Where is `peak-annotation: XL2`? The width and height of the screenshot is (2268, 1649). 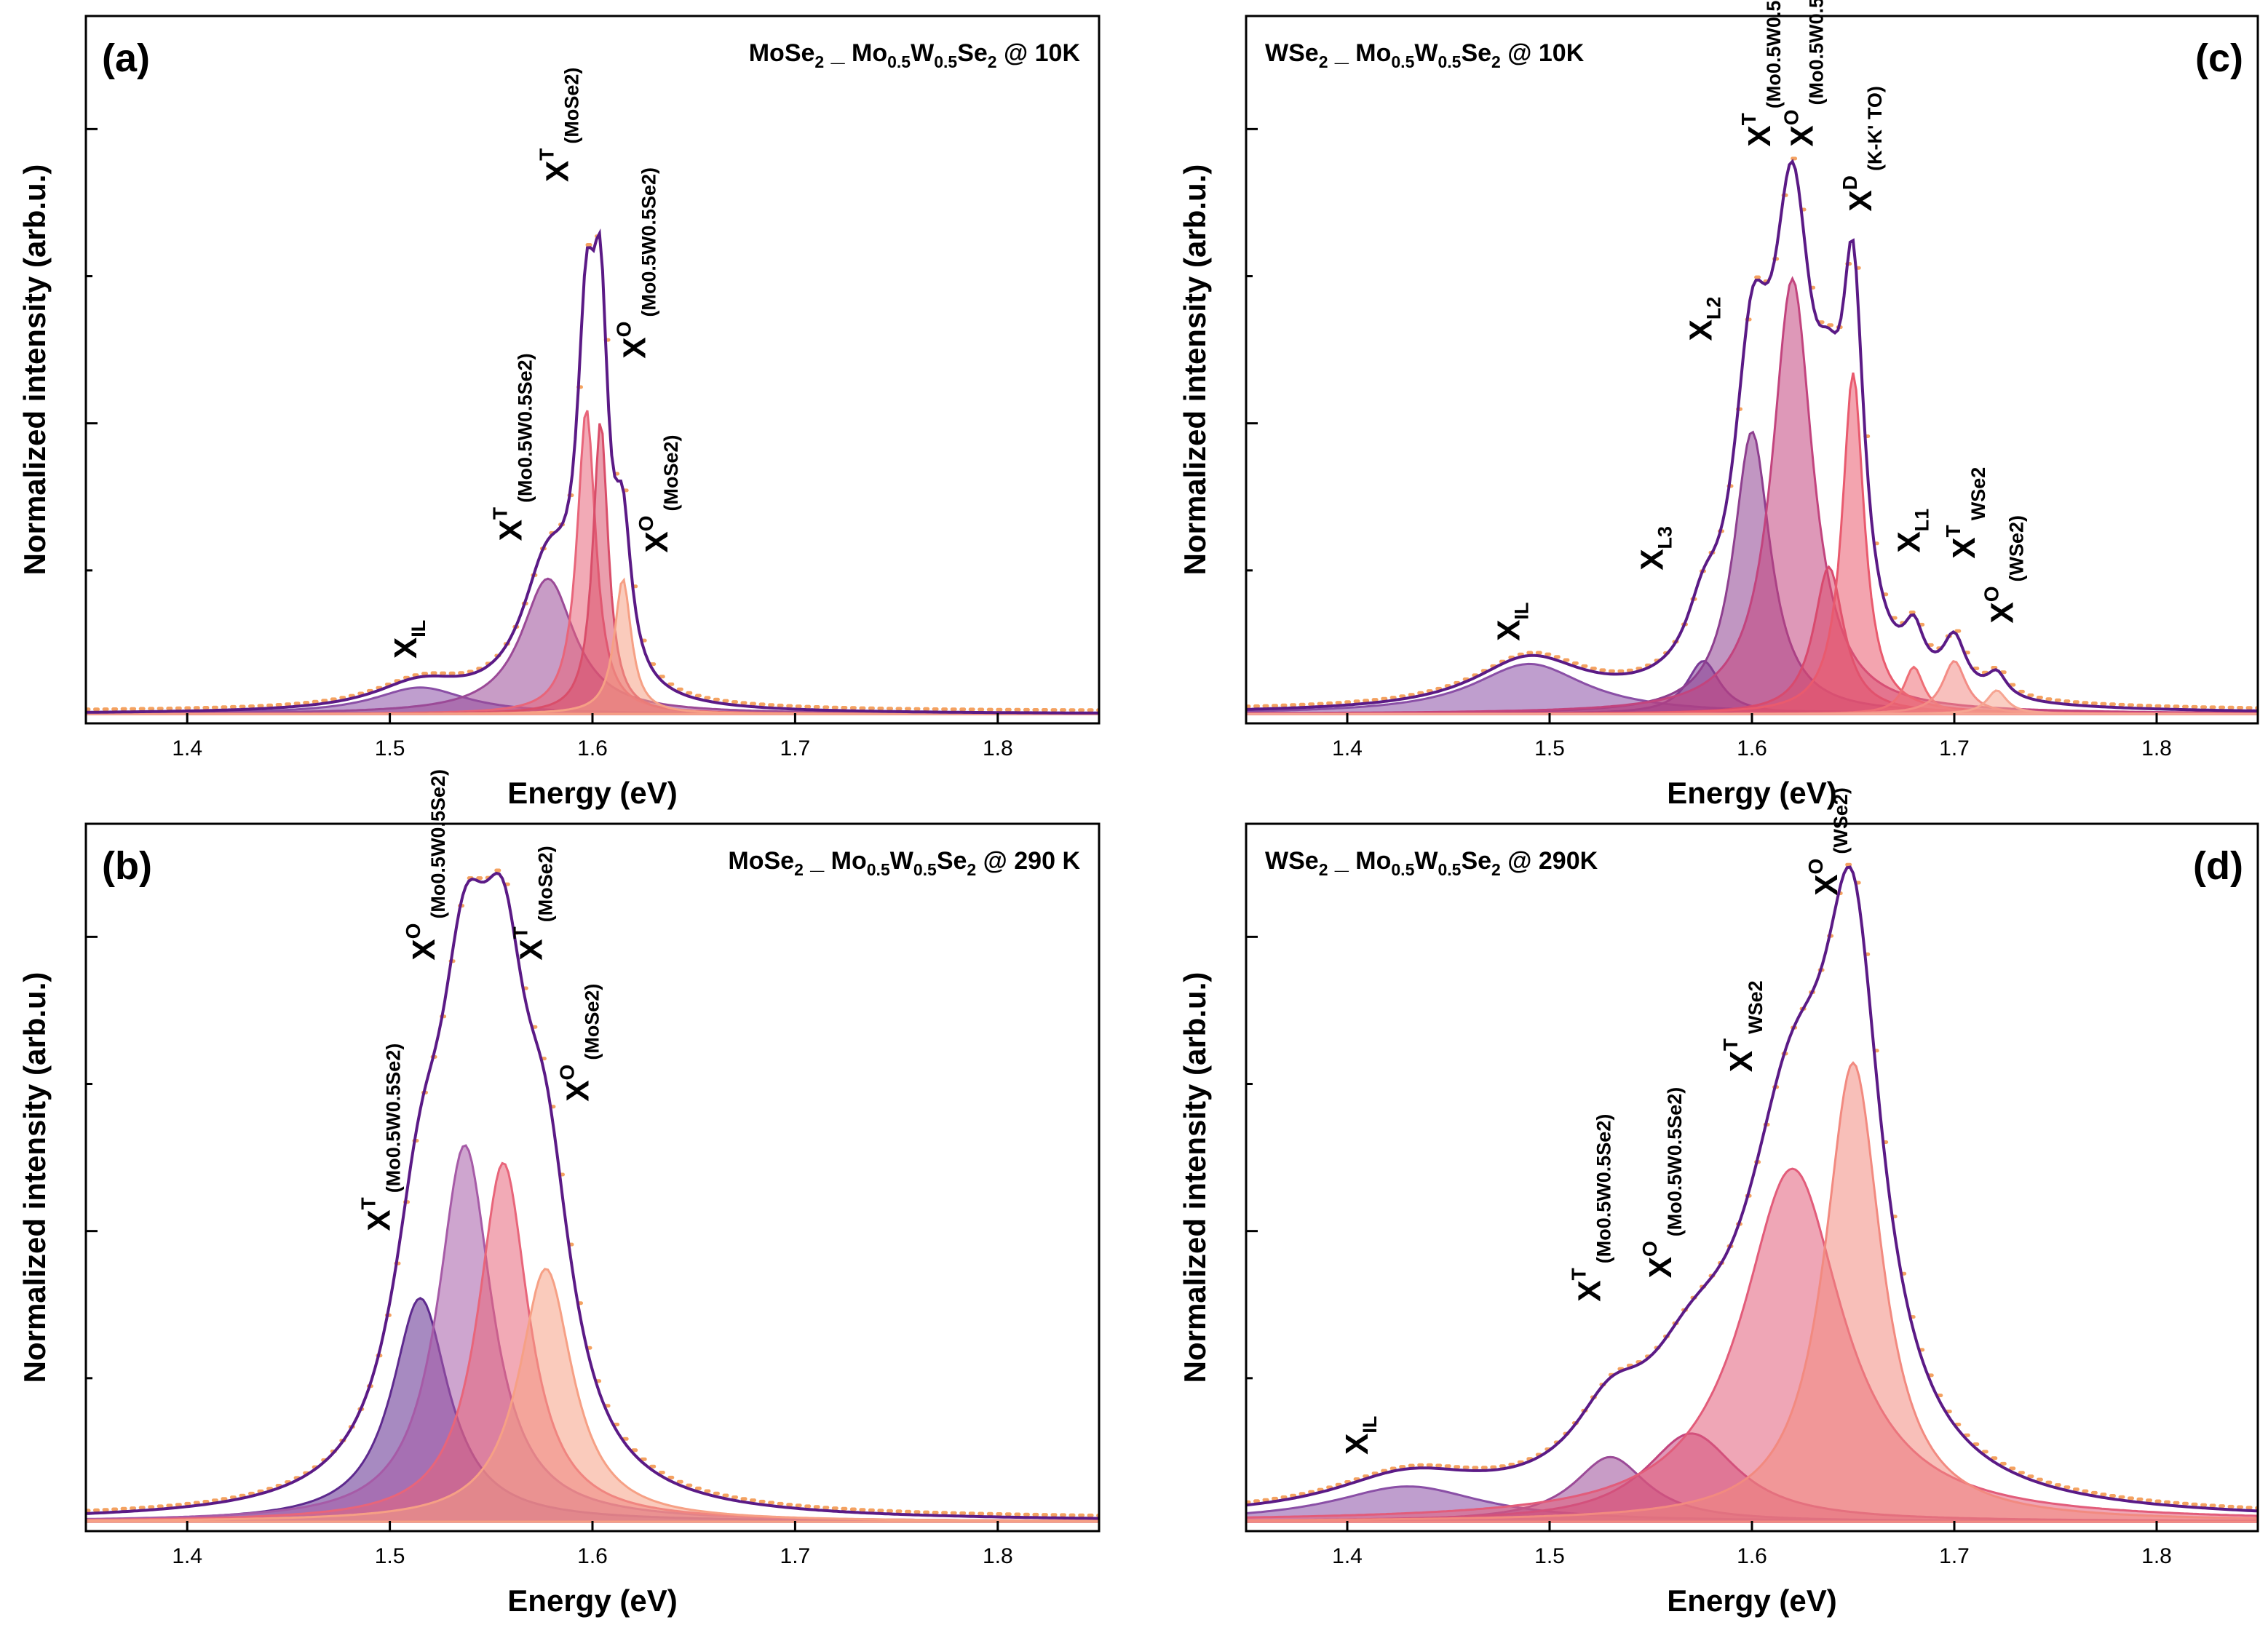
peak-annotation: XL2 is located at coordinates (1703, 319).